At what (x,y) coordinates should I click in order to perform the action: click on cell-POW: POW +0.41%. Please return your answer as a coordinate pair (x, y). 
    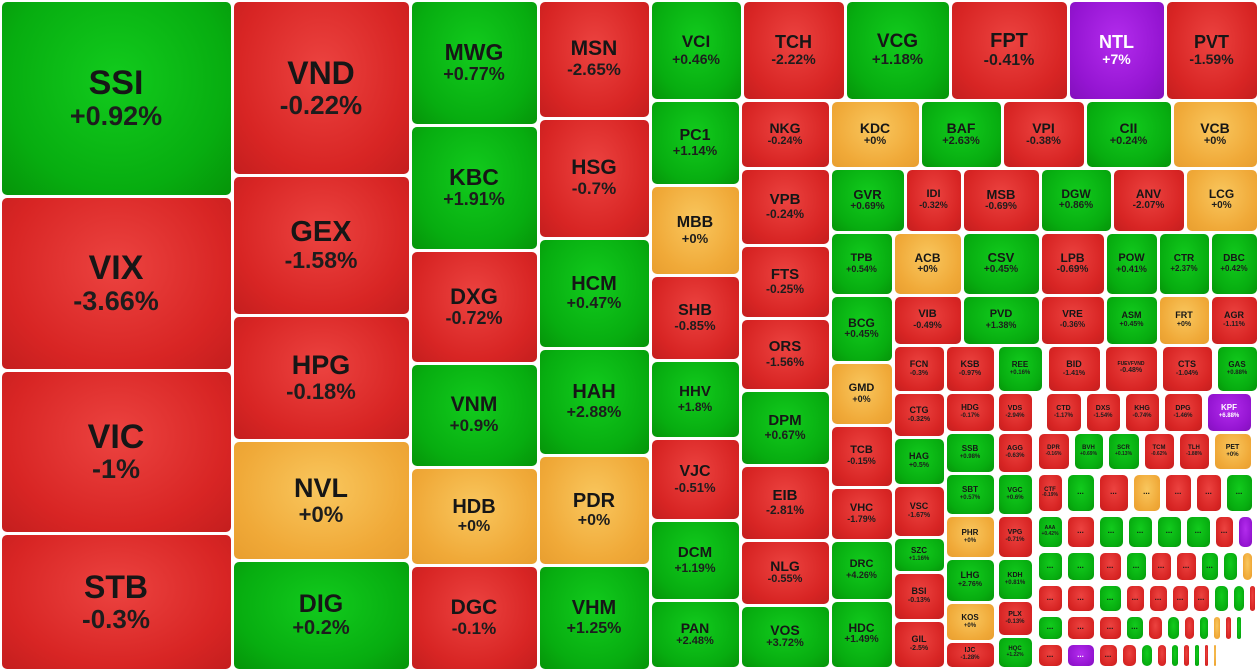
    Looking at the image, I should click on (1131, 263).